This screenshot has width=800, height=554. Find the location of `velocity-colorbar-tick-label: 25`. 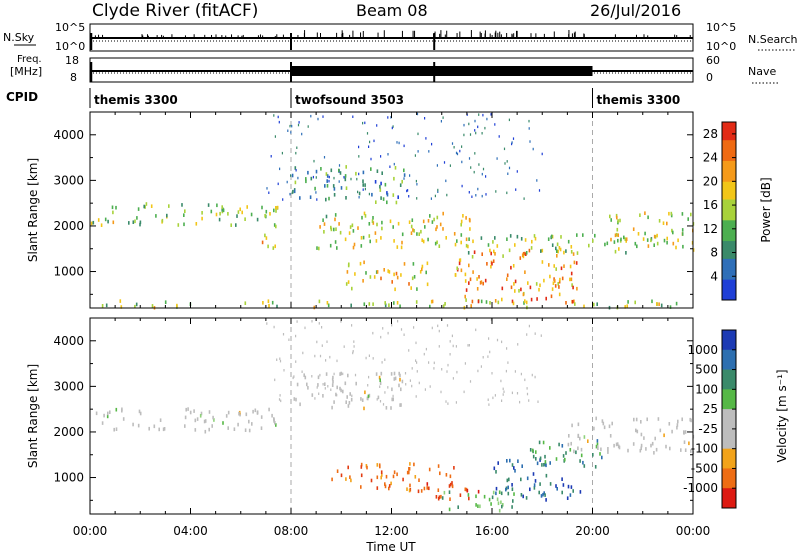

velocity-colorbar-tick-label: 25 is located at coordinates (710, 409).